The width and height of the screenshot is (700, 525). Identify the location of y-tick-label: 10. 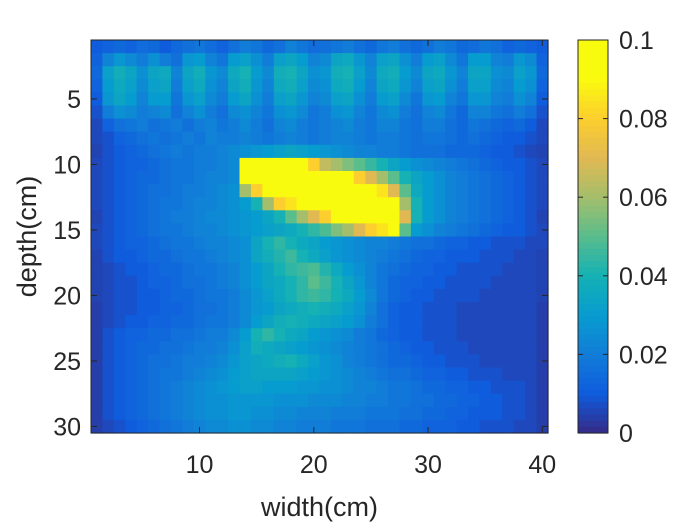
(67, 165).